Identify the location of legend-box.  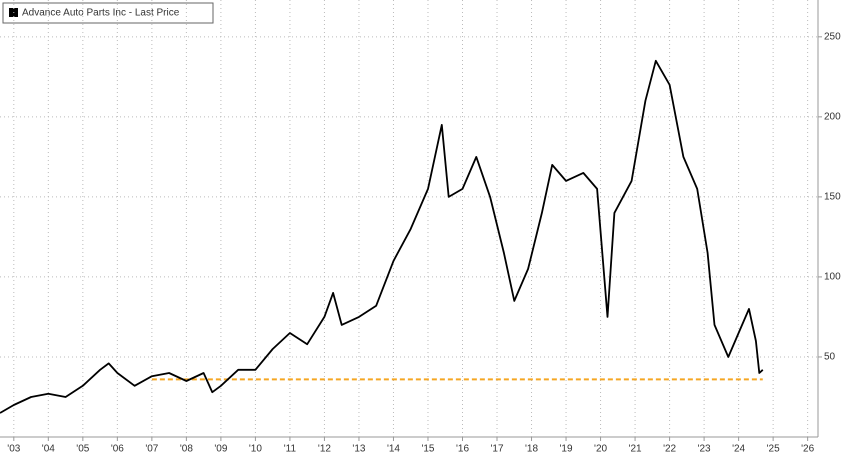
(108, 13).